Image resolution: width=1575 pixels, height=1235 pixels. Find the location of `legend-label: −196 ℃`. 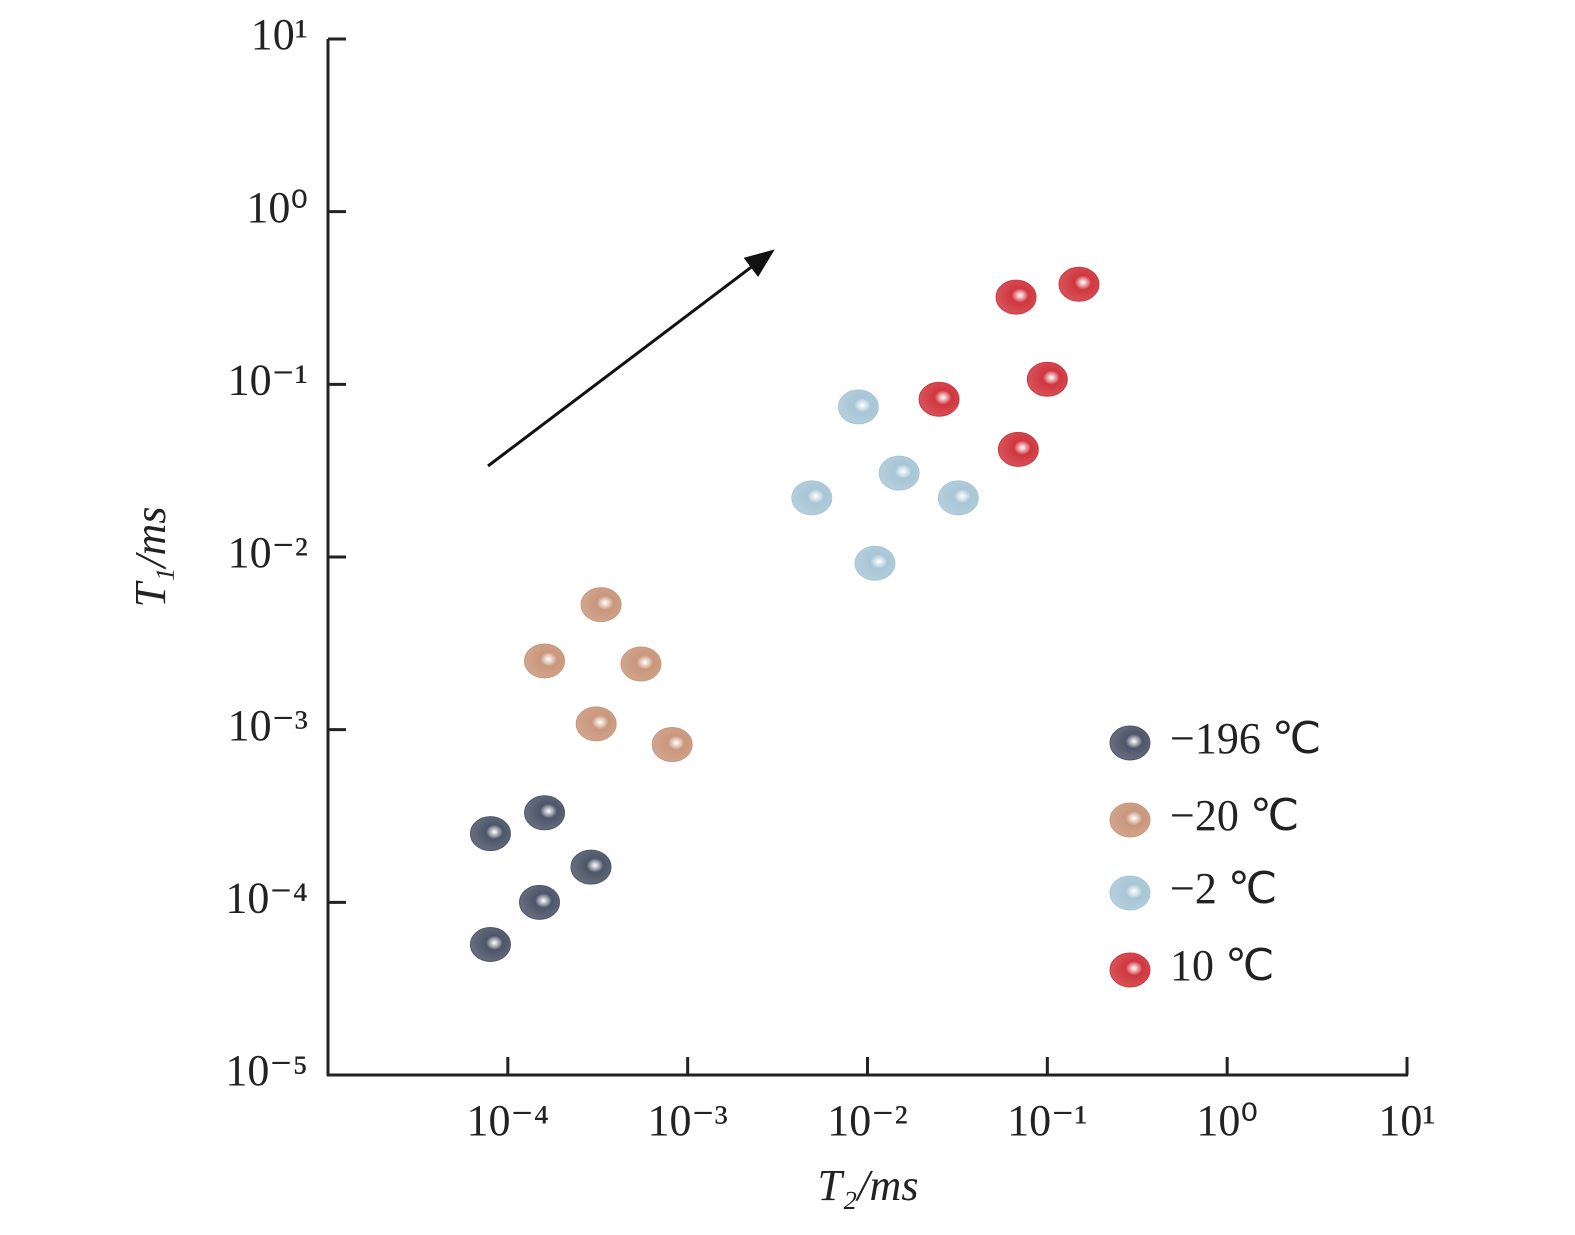

legend-label: −196 ℃ is located at coordinates (1245, 738).